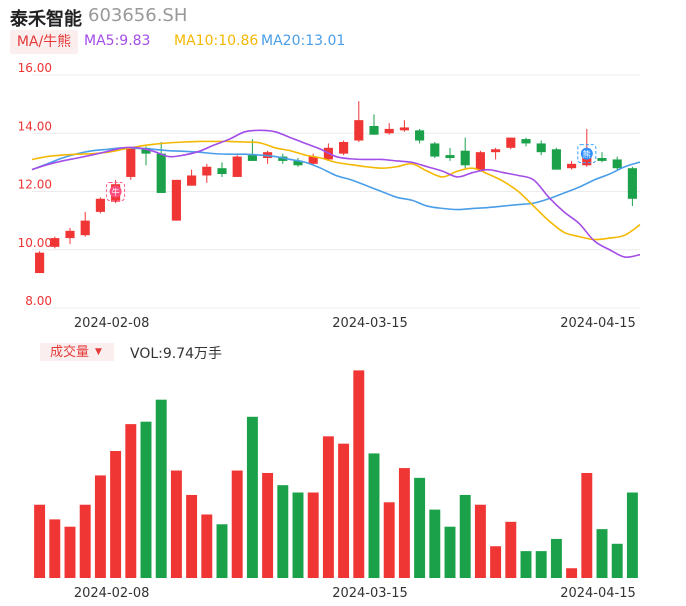 Image resolution: width=686 pixels, height=606 pixels. I want to click on volume-date-label: 2024-02-08, so click(112, 593).